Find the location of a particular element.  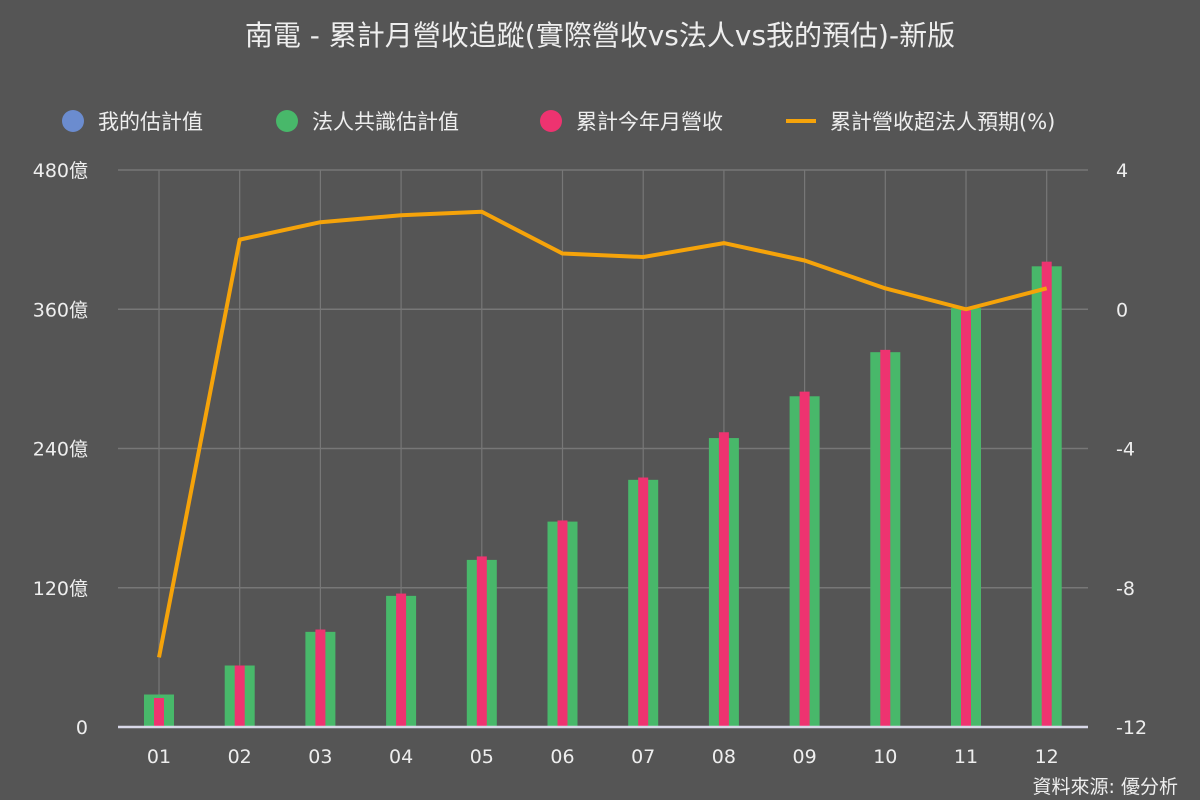

x-tick-label: 08 is located at coordinates (724, 757).